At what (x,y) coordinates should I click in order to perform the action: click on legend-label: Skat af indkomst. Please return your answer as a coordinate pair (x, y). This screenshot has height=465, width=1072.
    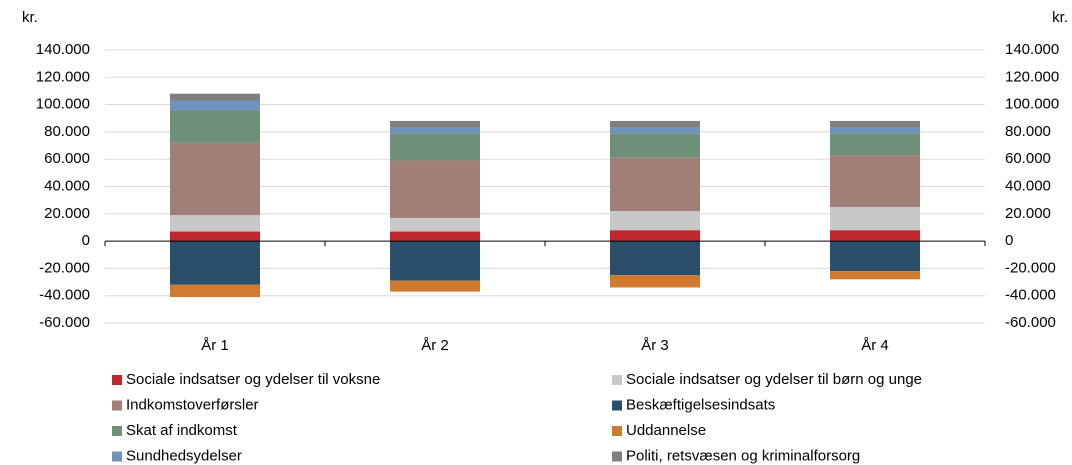
    Looking at the image, I should click on (182, 430).